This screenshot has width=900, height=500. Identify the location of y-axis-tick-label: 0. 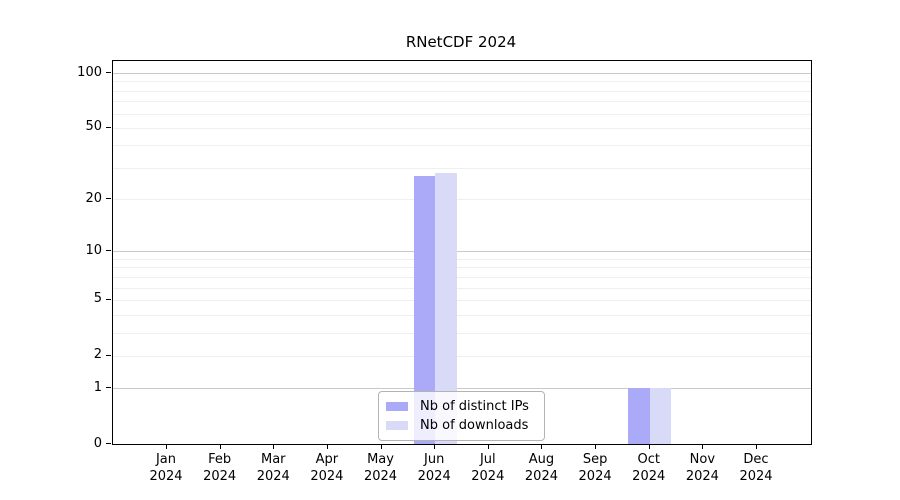
(97, 443).